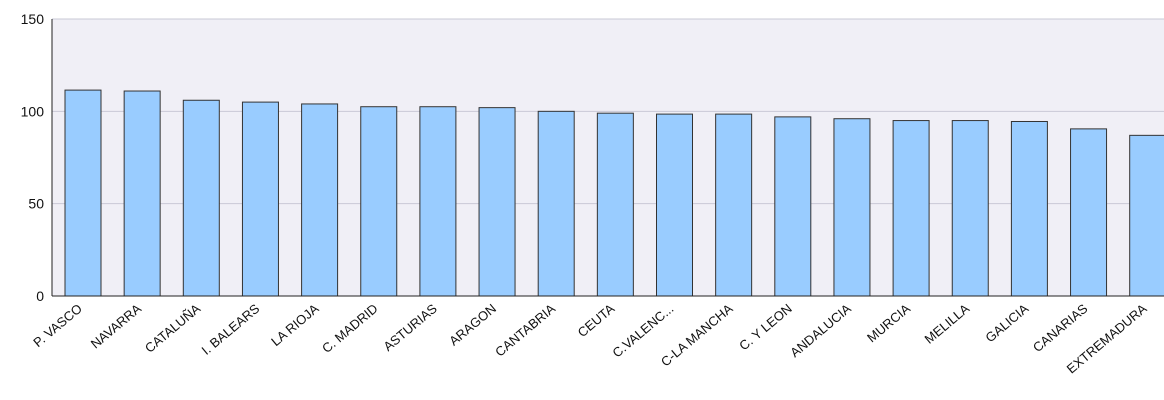 The width and height of the screenshot is (1164, 400). What do you see at coordinates (525, 330) in the screenshot?
I see `x-tick-label: CANTABRIA` at bounding box center [525, 330].